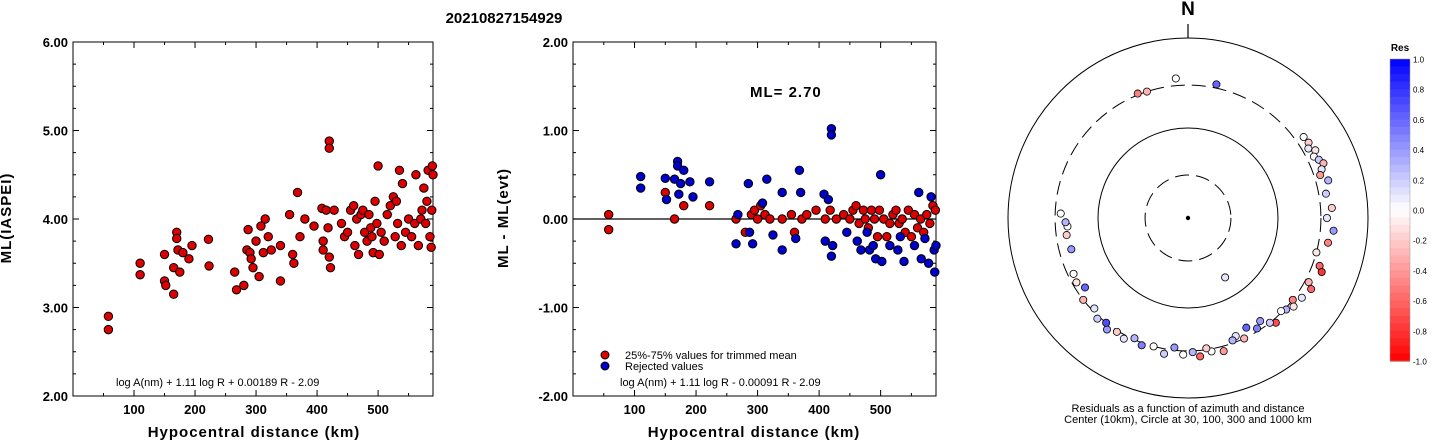 This screenshot has height=446, width=1437. Describe the element at coordinates (605, 355) in the screenshot. I see `legend-marker-trimmed` at that location.